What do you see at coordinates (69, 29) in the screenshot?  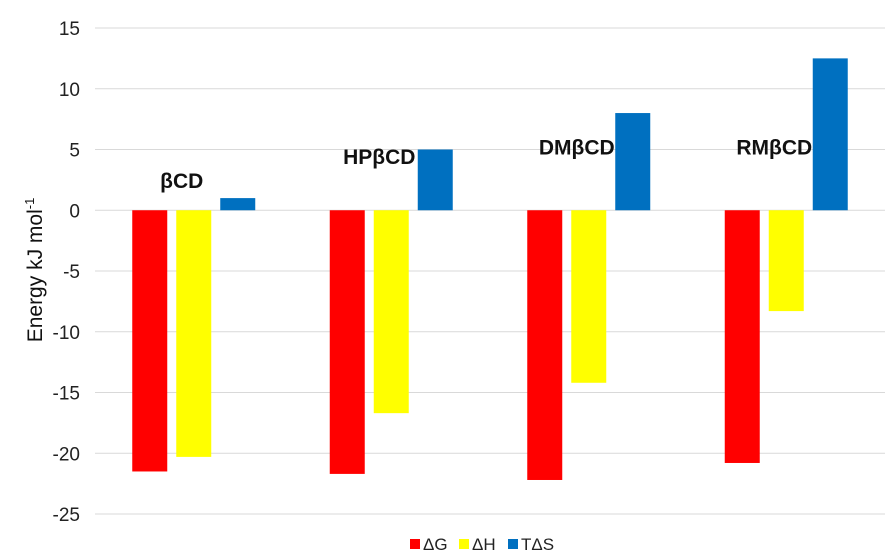 I see `y-tick-label: 15` at bounding box center [69, 29].